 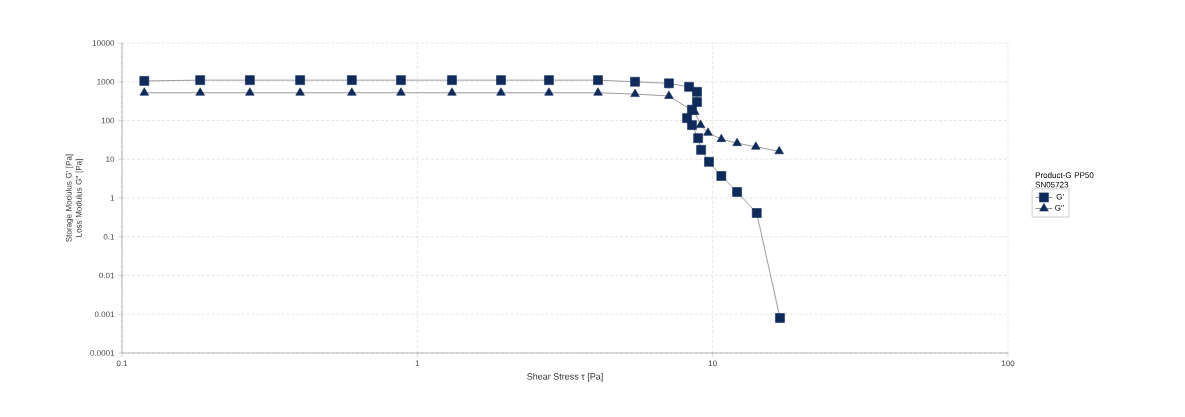 I want to click on y-tick-label: 1, so click(x=112, y=198).